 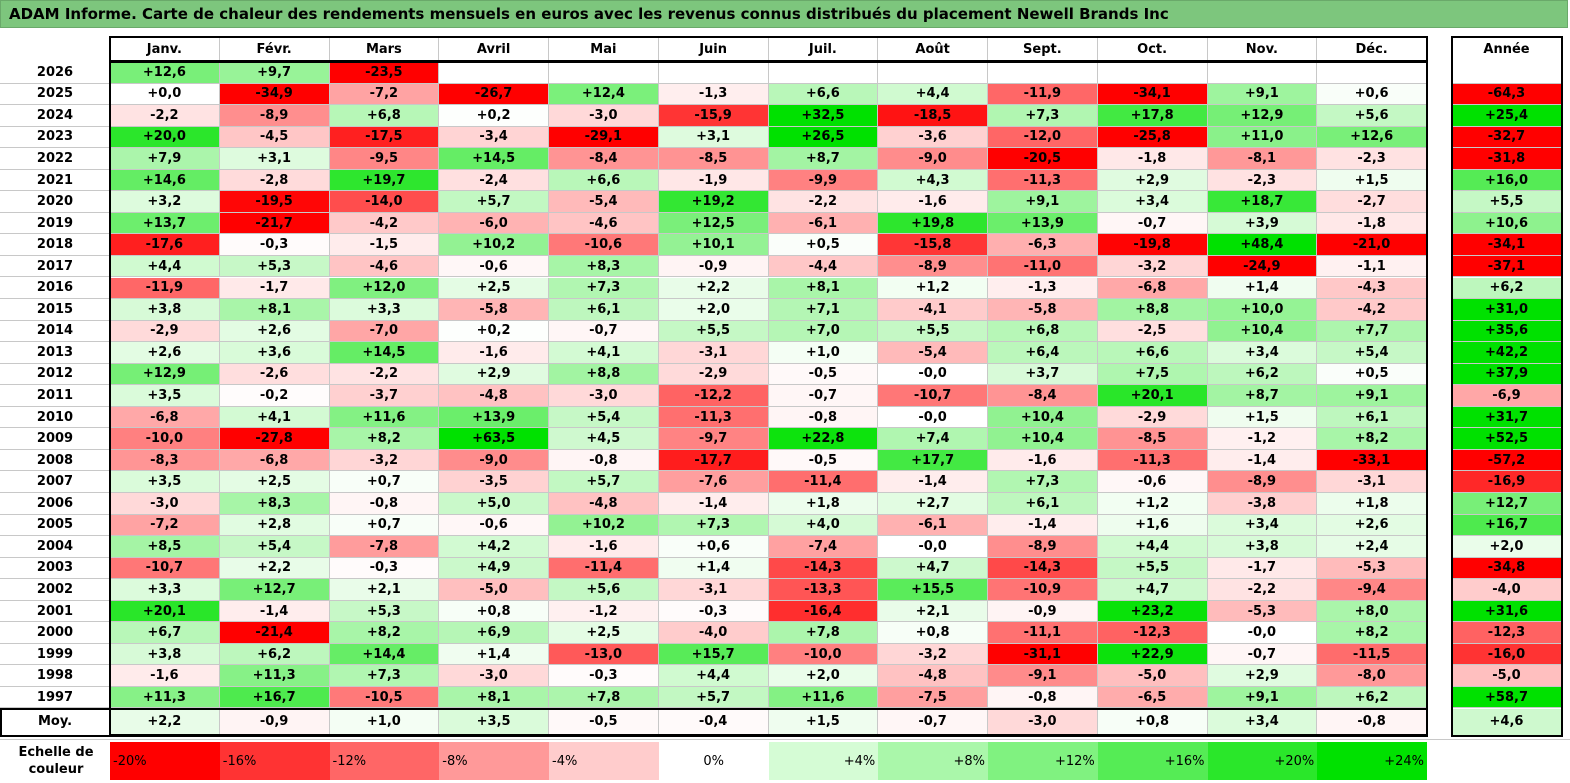 What do you see at coordinates (494, 761) in the screenshot?
I see `legend-swatch: -8%` at bounding box center [494, 761].